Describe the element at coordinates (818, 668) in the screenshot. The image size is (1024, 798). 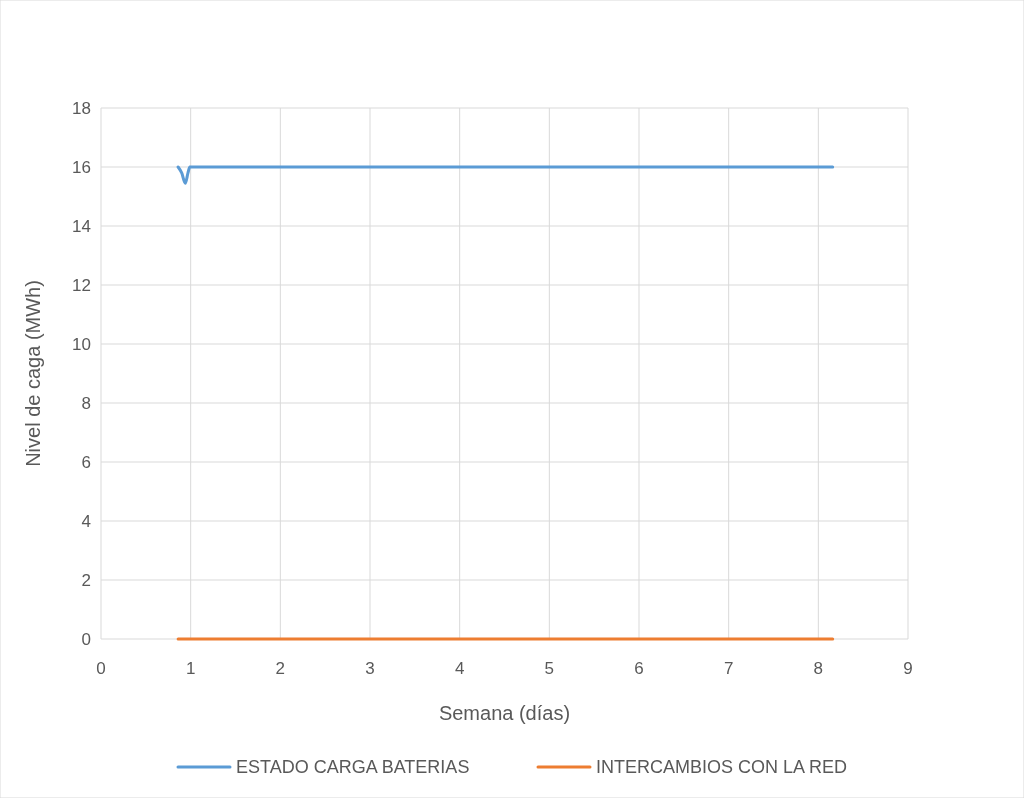
I see `x-tick-label: 8` at that location.